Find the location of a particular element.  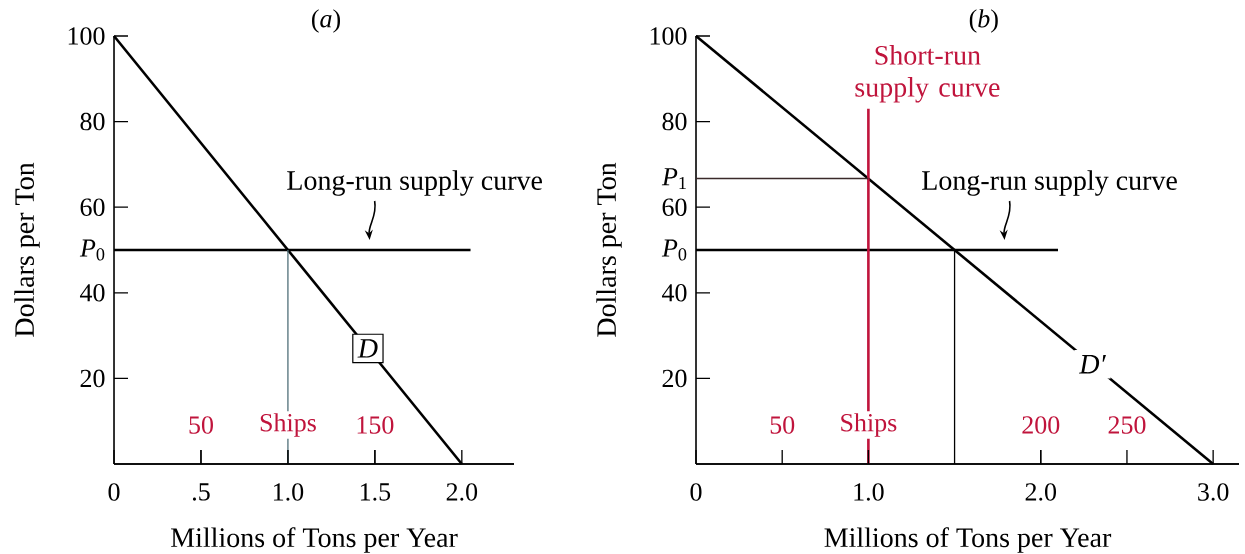

x-tick-label: .5 is located at coordinates (201, 492).